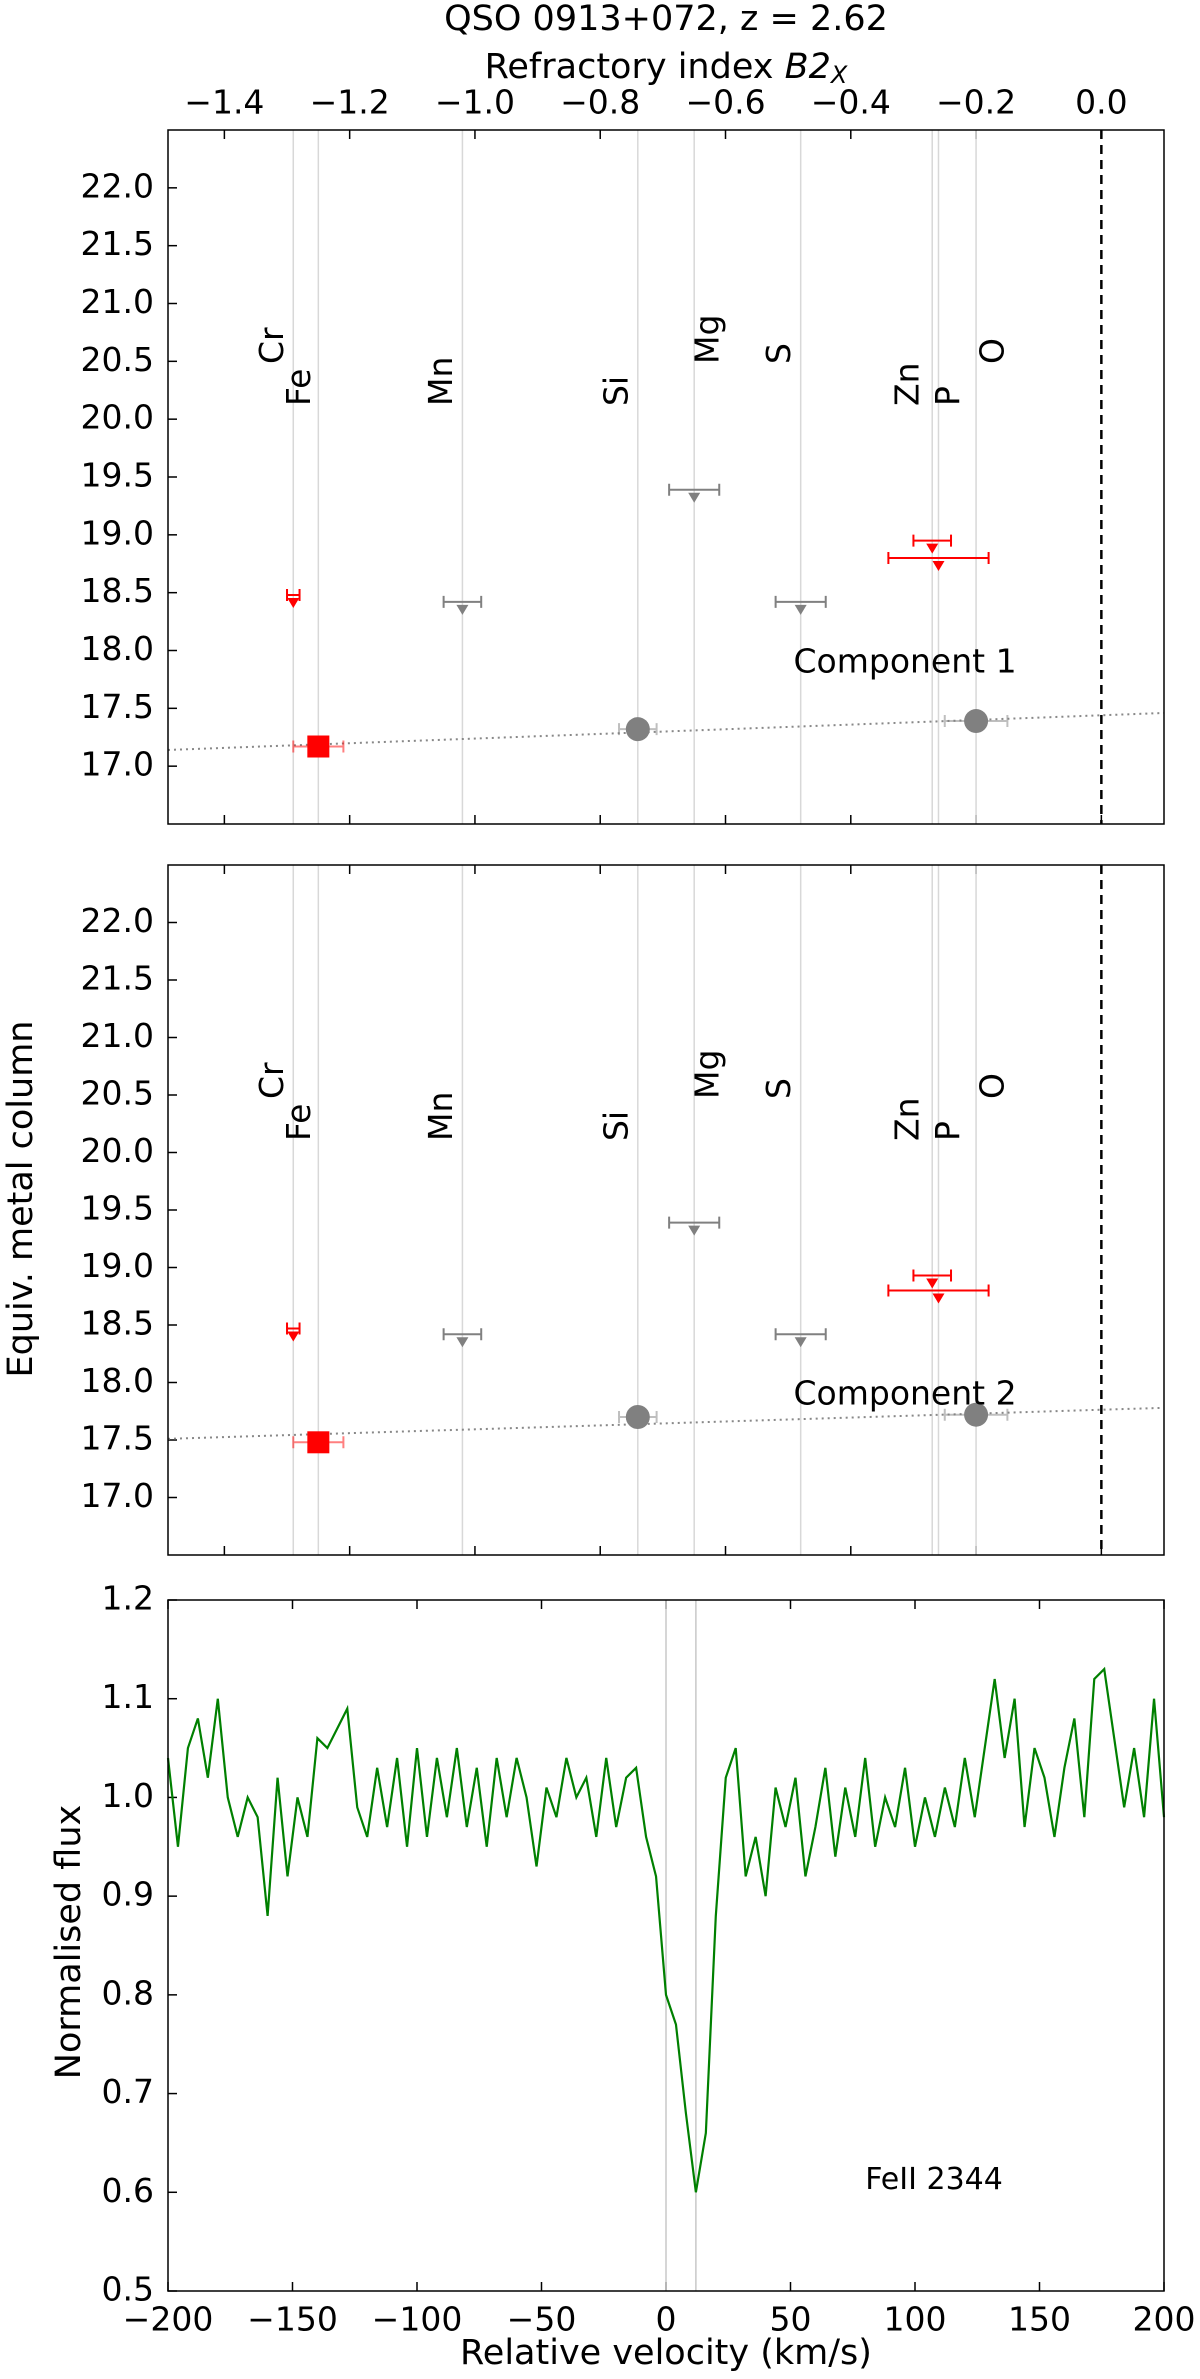 Image resolution: width=1200 pixels, height=2379 pixels. I want to click on x-tick-label: 100, so click(915, 2319).